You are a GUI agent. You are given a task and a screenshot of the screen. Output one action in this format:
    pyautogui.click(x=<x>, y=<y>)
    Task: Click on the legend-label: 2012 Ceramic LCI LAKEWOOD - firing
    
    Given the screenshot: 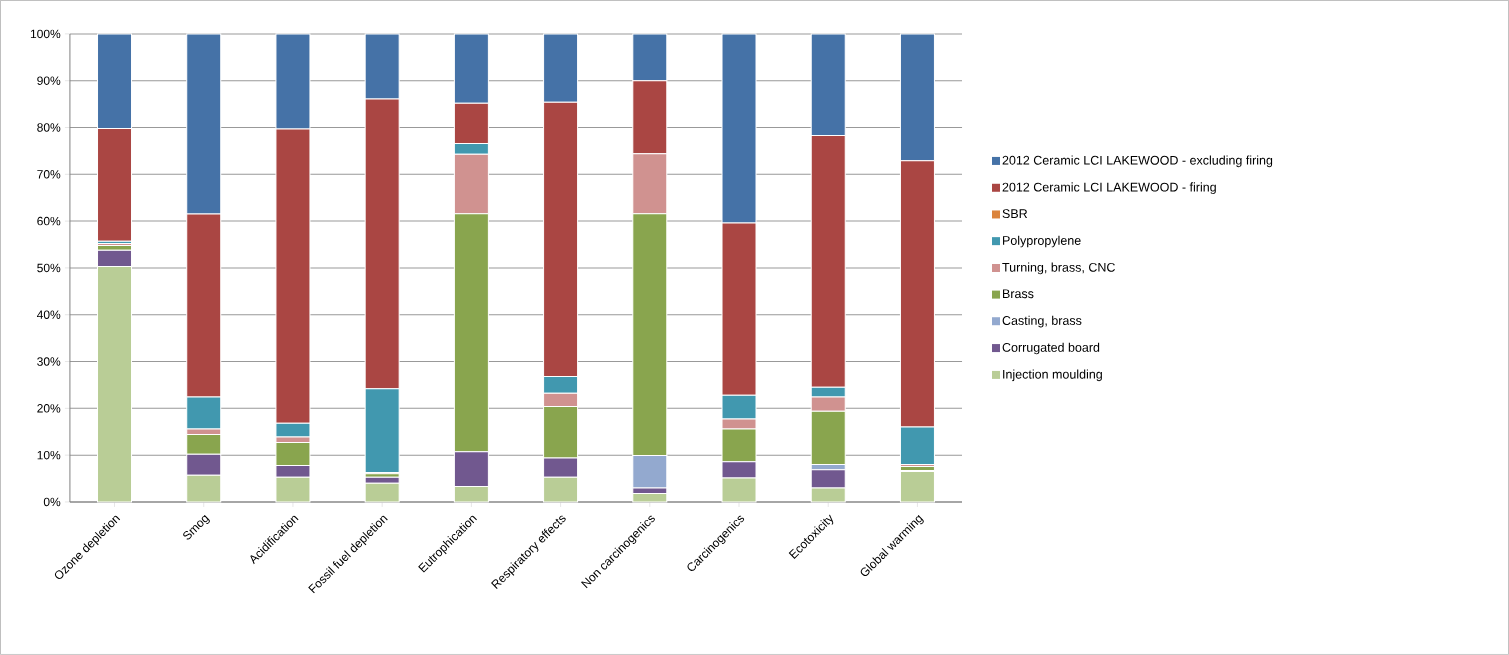 What is the action you would take?
    pyautogui.click(x=1109, y=188)
    